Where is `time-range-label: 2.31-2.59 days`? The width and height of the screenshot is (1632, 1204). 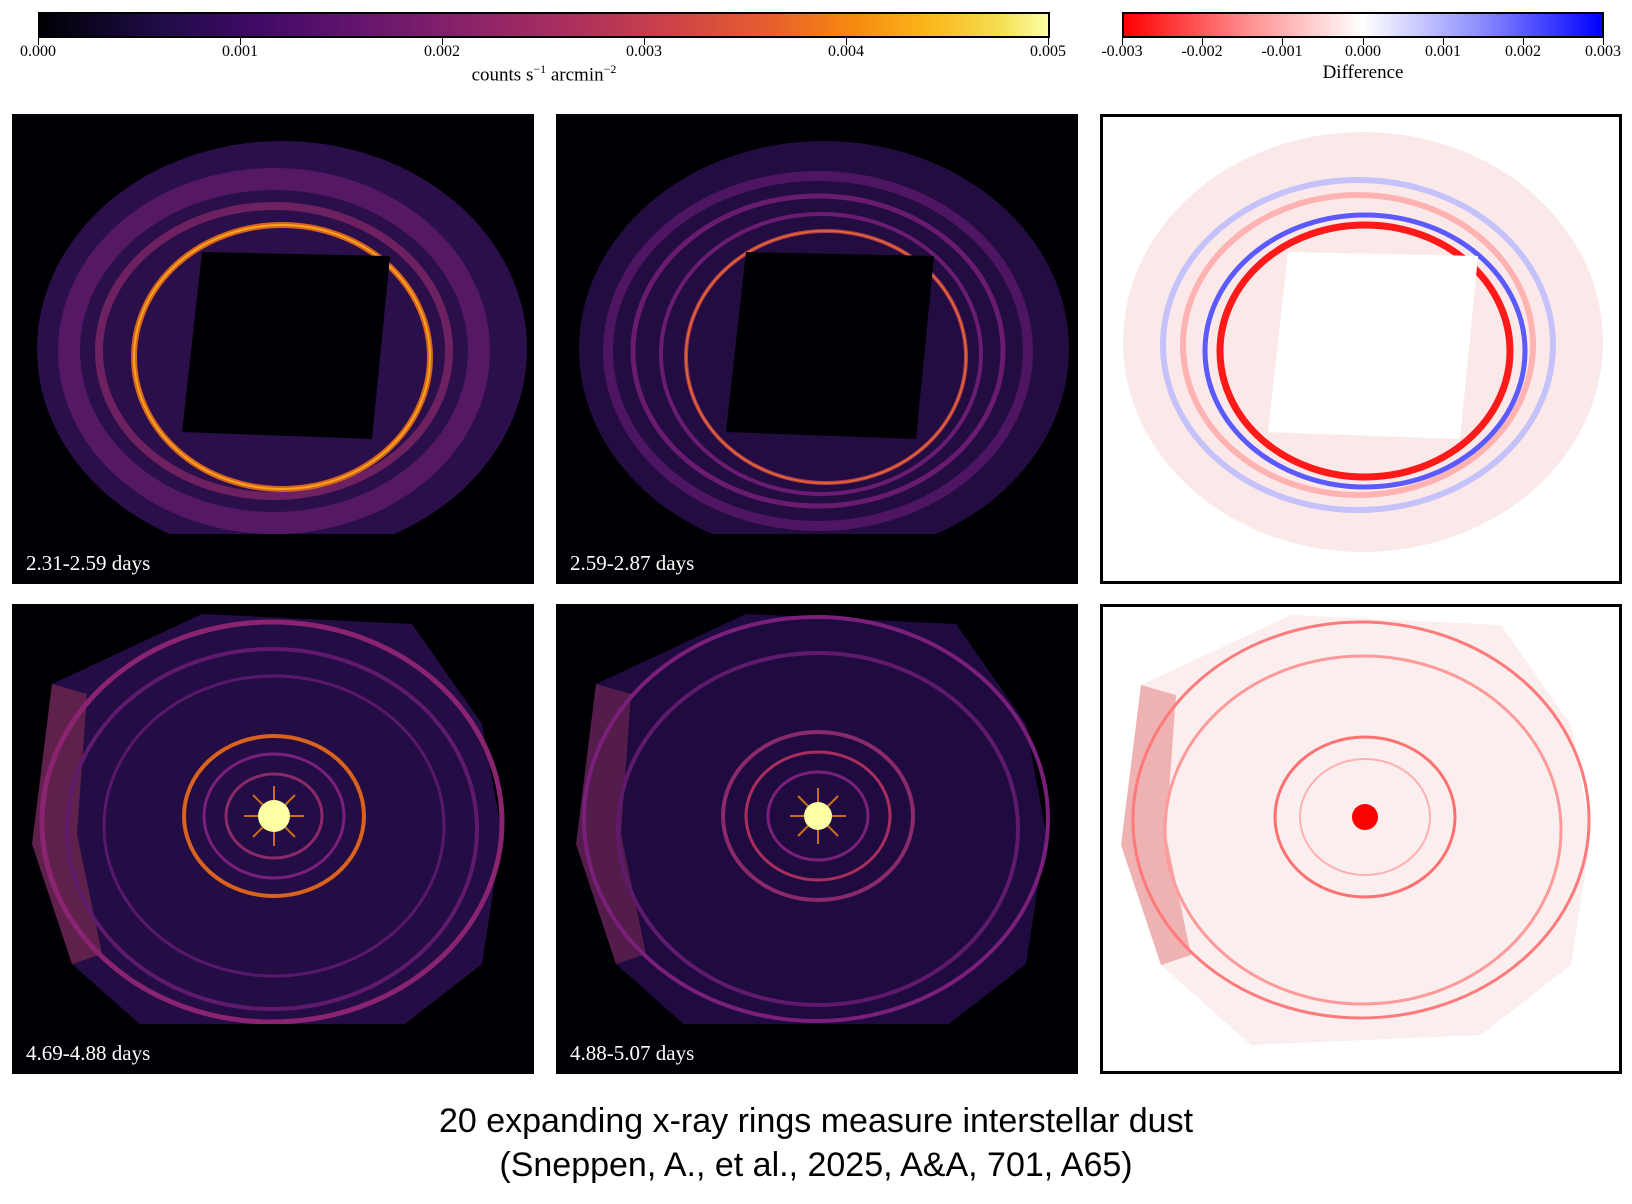
time-range-label: 2.31-2.59 days is located at coordinates (88, 563).